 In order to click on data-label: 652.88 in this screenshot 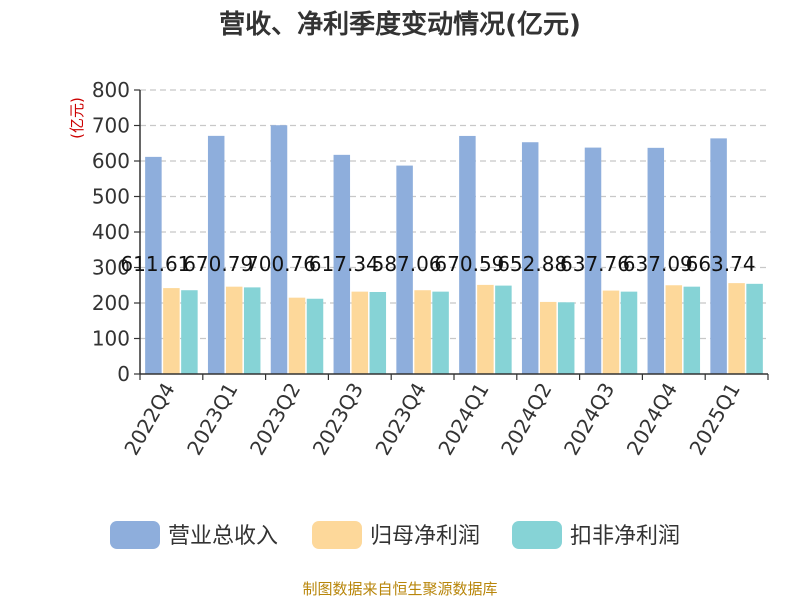, I will do `click(532, 264)`.